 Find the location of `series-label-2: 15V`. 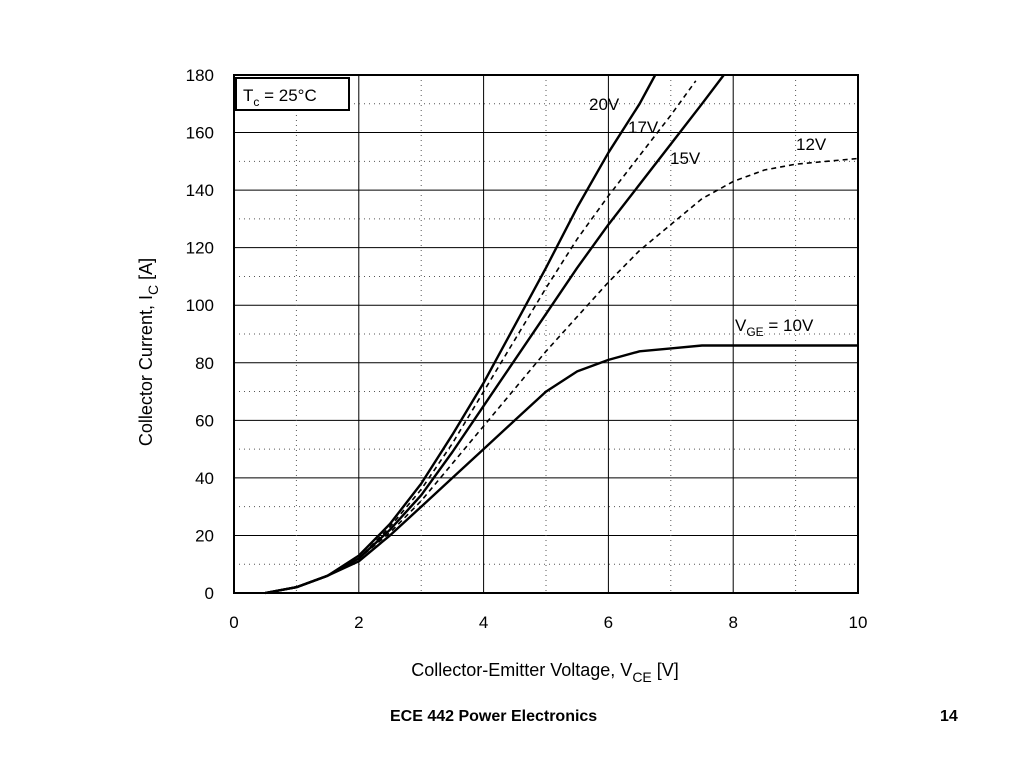

series-label-2: 15V is located at coordinates (685, 158).